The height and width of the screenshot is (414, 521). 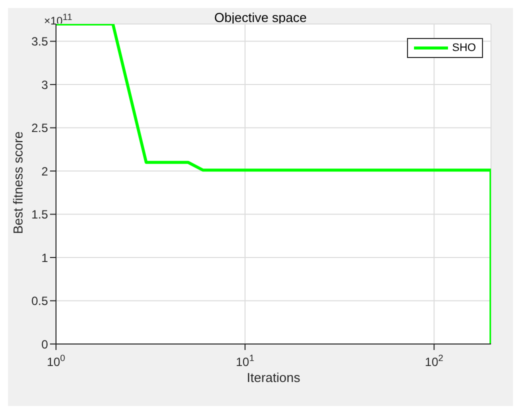 What do you see at coordinates (245, 361) in the screenshot?
I see `x-tick-label: 10$^{1}$` at bounding box center [245, 361].